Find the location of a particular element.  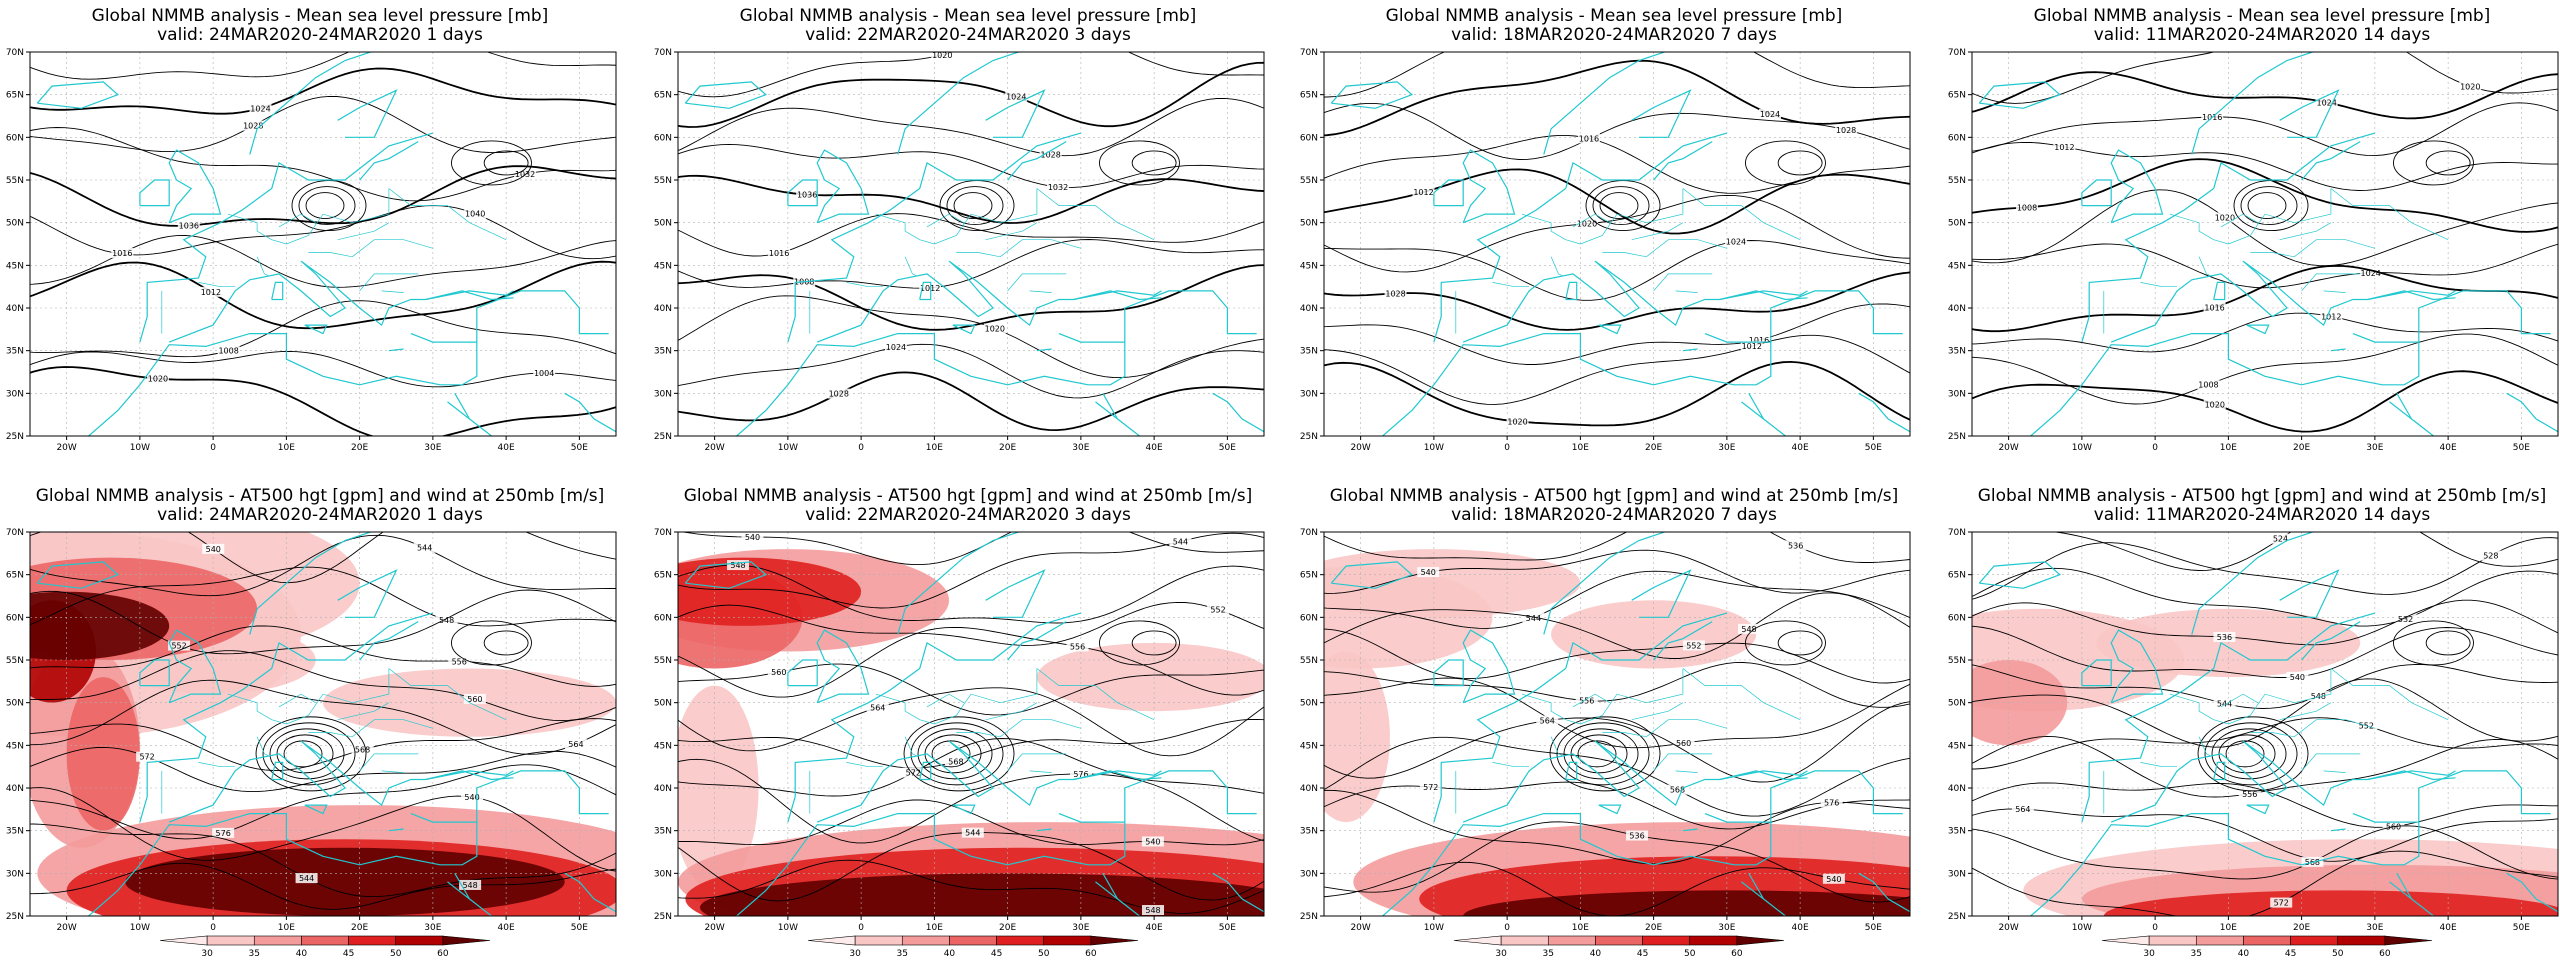

colorbar-tick-label: 60 is located at coordinates (2385, 954).